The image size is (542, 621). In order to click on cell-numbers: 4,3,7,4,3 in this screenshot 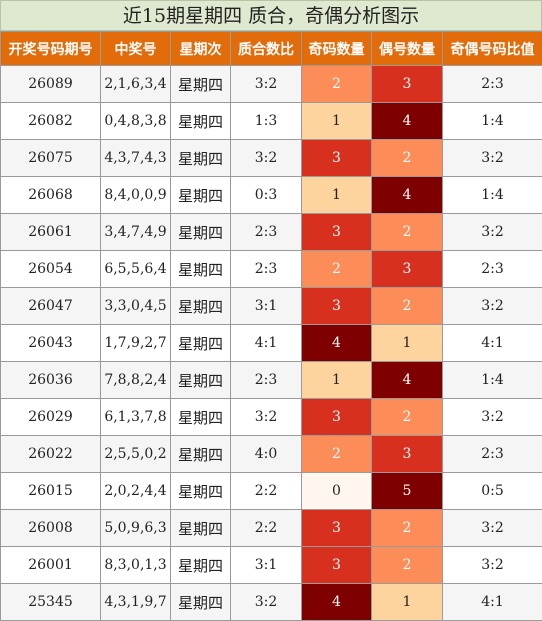, I will do `click(136, 158)`.